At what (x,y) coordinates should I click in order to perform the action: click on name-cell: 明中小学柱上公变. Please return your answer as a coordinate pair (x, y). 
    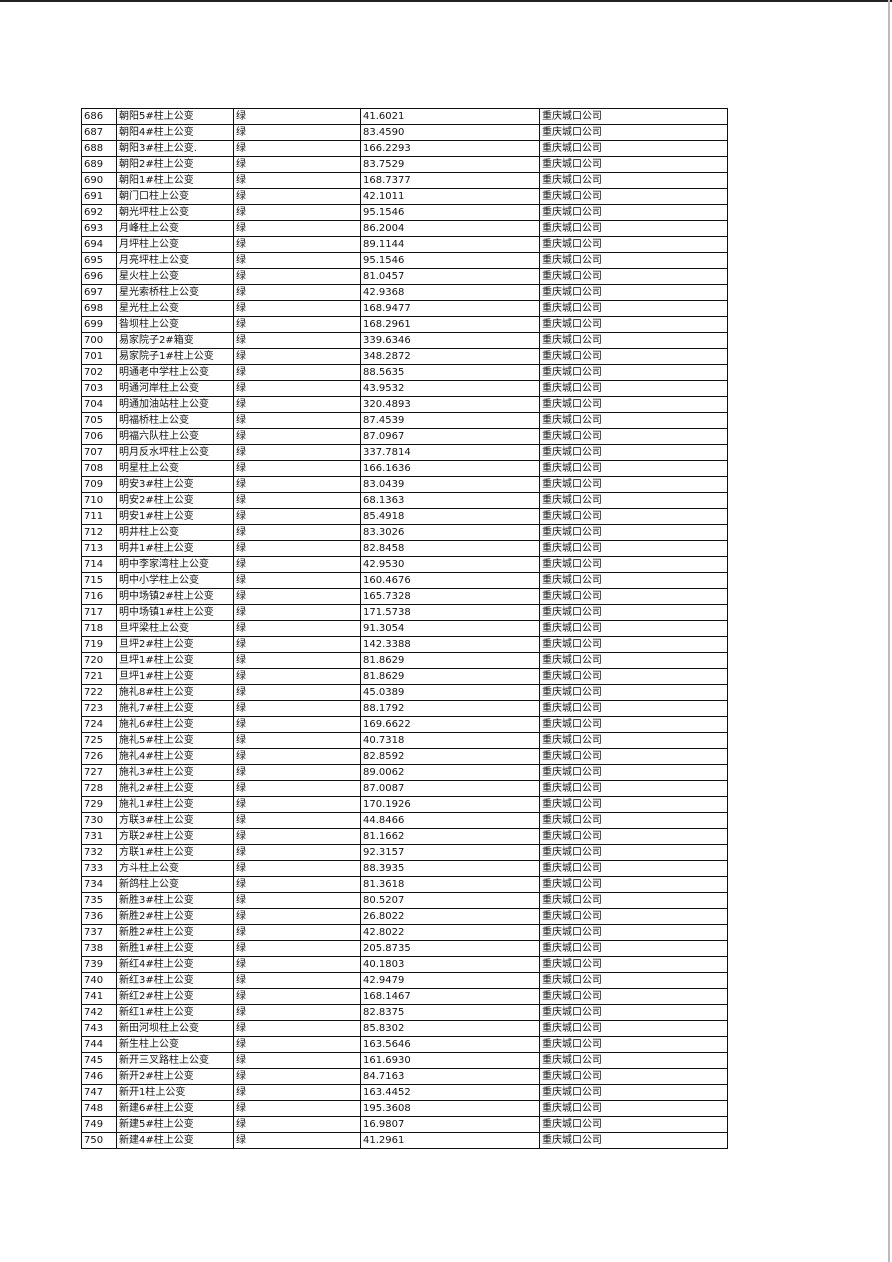
    Looking at the image, I should click on (175, 580).